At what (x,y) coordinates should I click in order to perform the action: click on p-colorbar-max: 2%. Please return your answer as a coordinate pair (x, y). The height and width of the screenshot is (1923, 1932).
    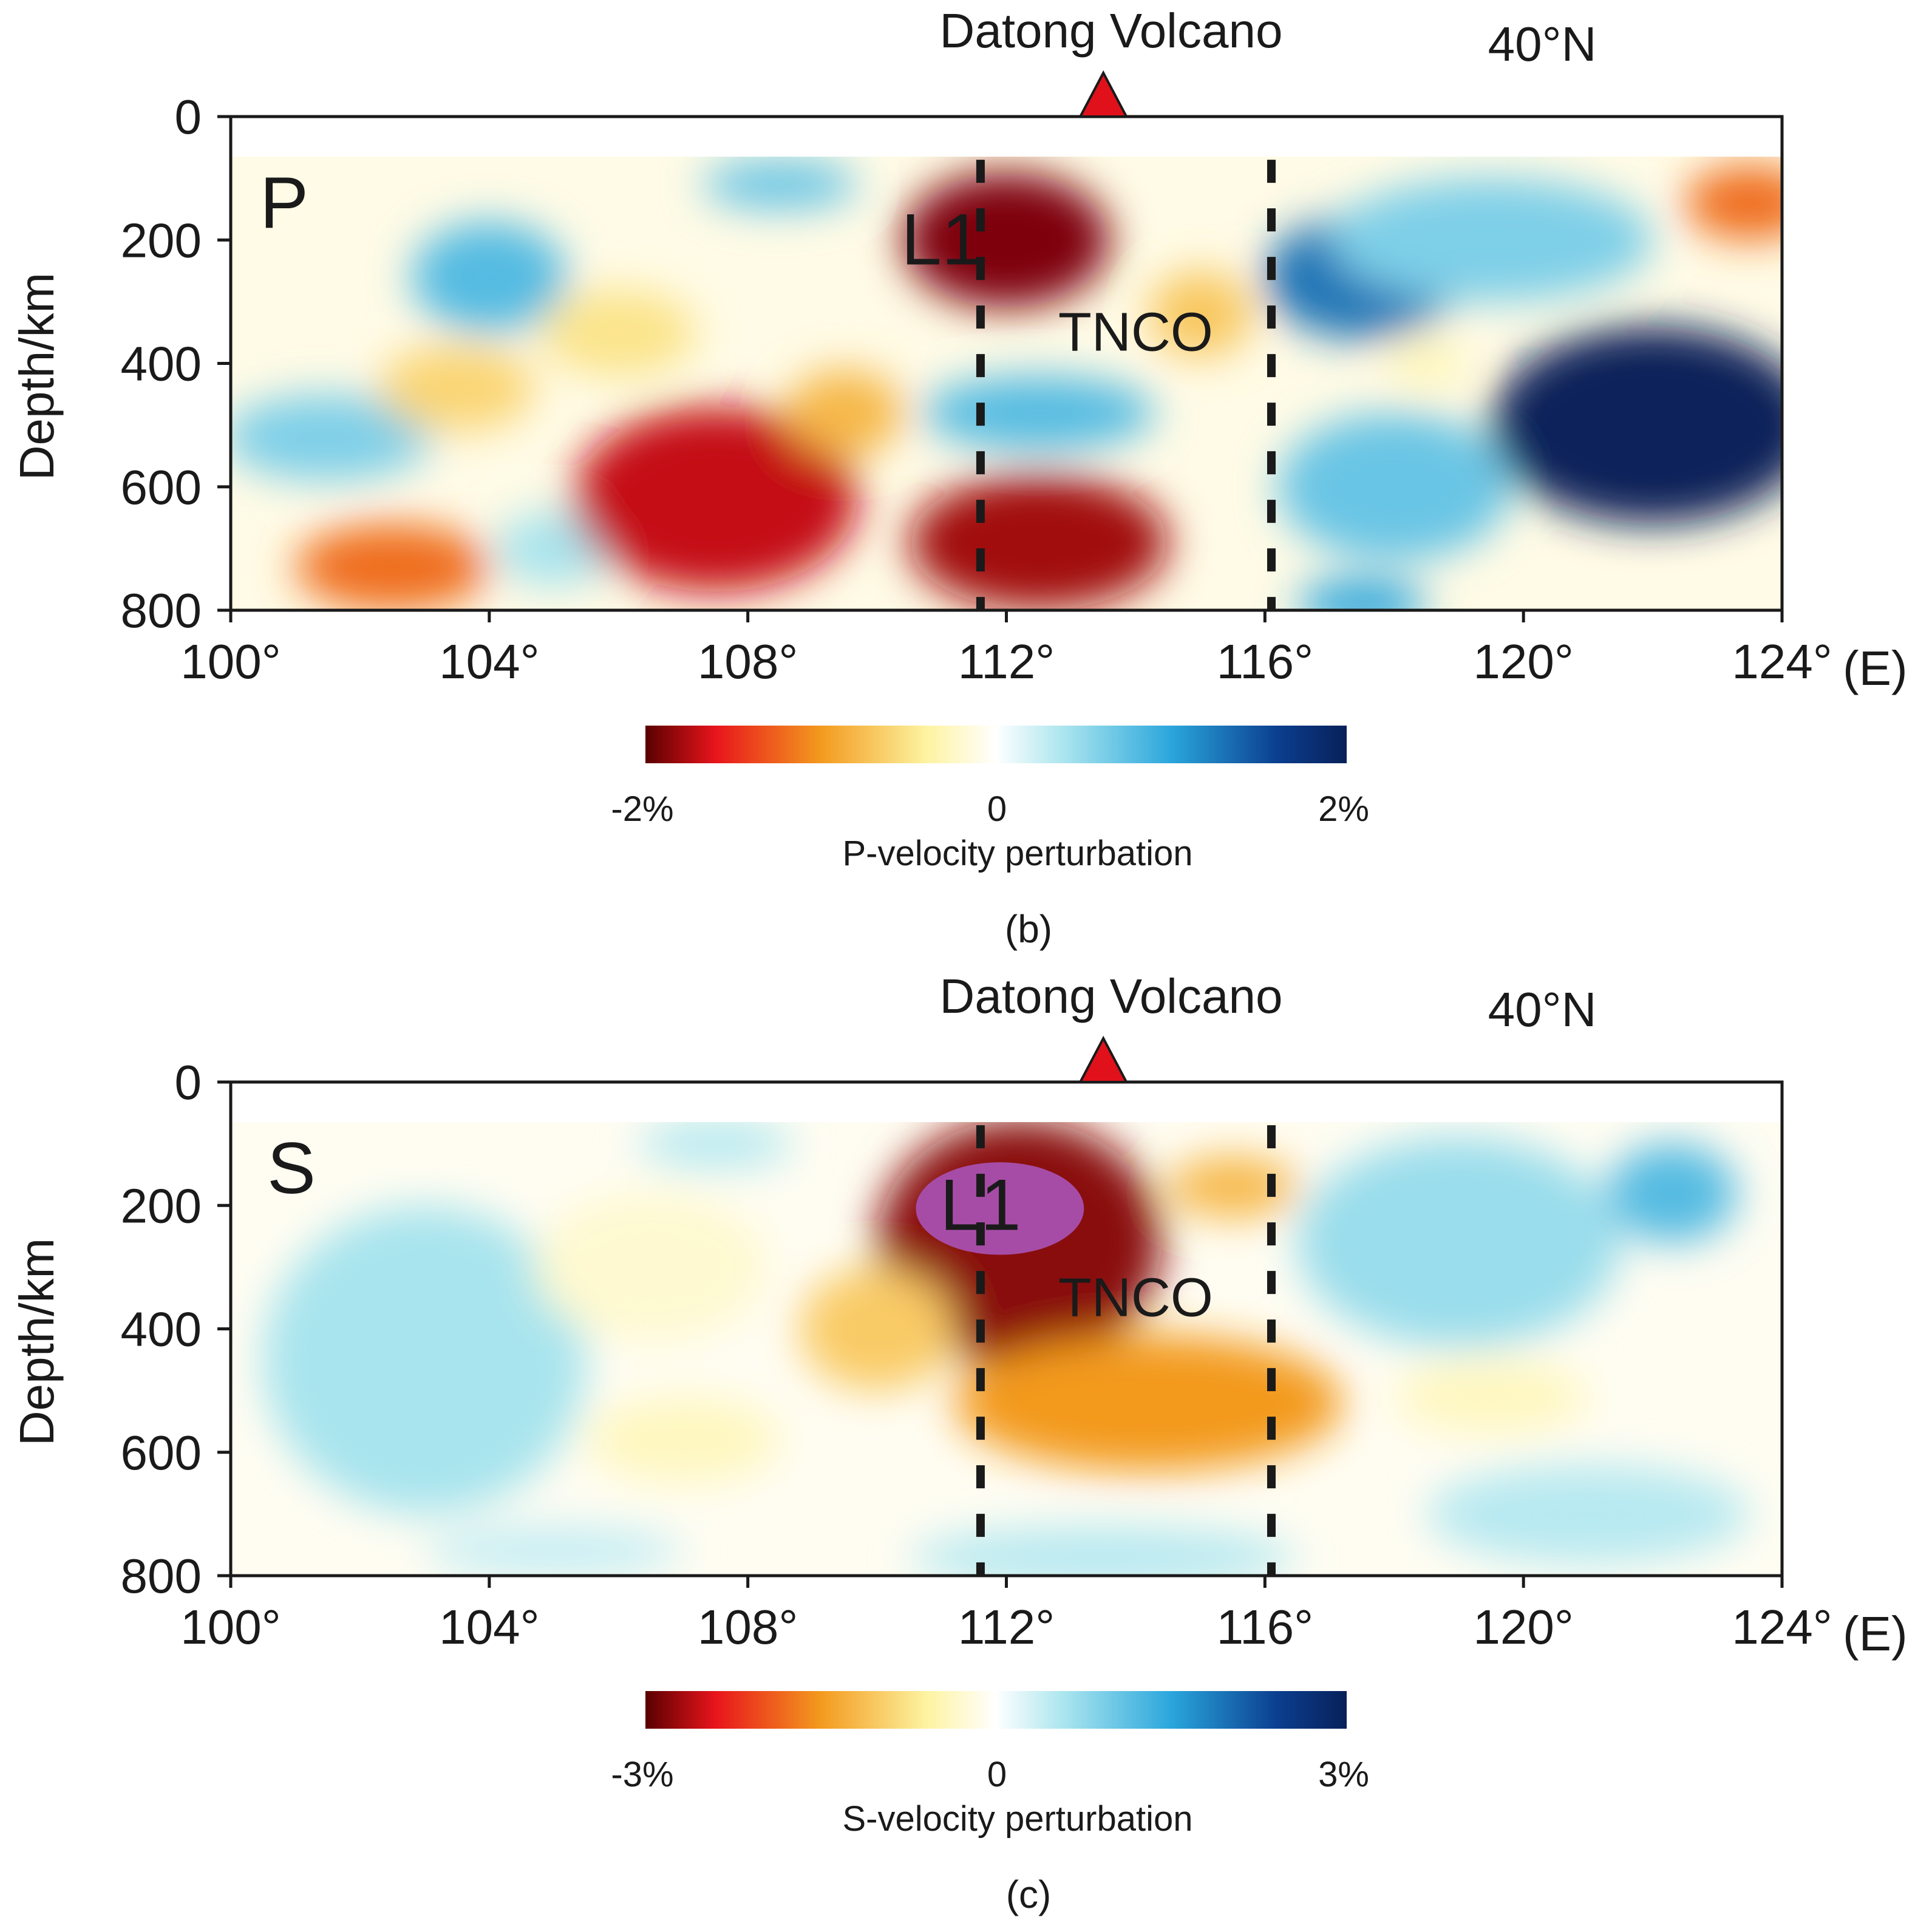
    Looking at the image, I should click on (1343, 809).